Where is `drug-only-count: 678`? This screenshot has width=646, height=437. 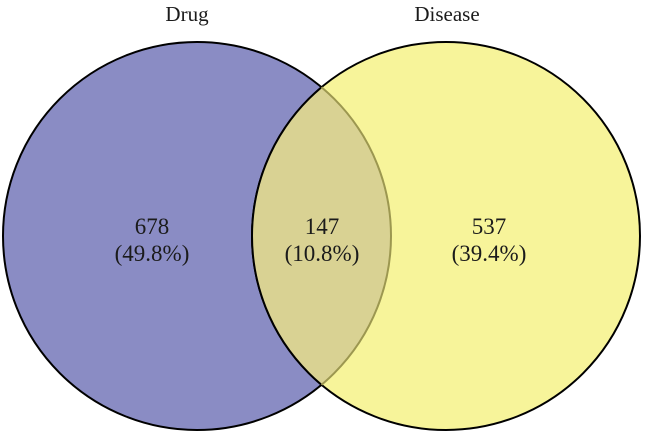 drug-only-count: 678 is located at coordinates (152, 226).